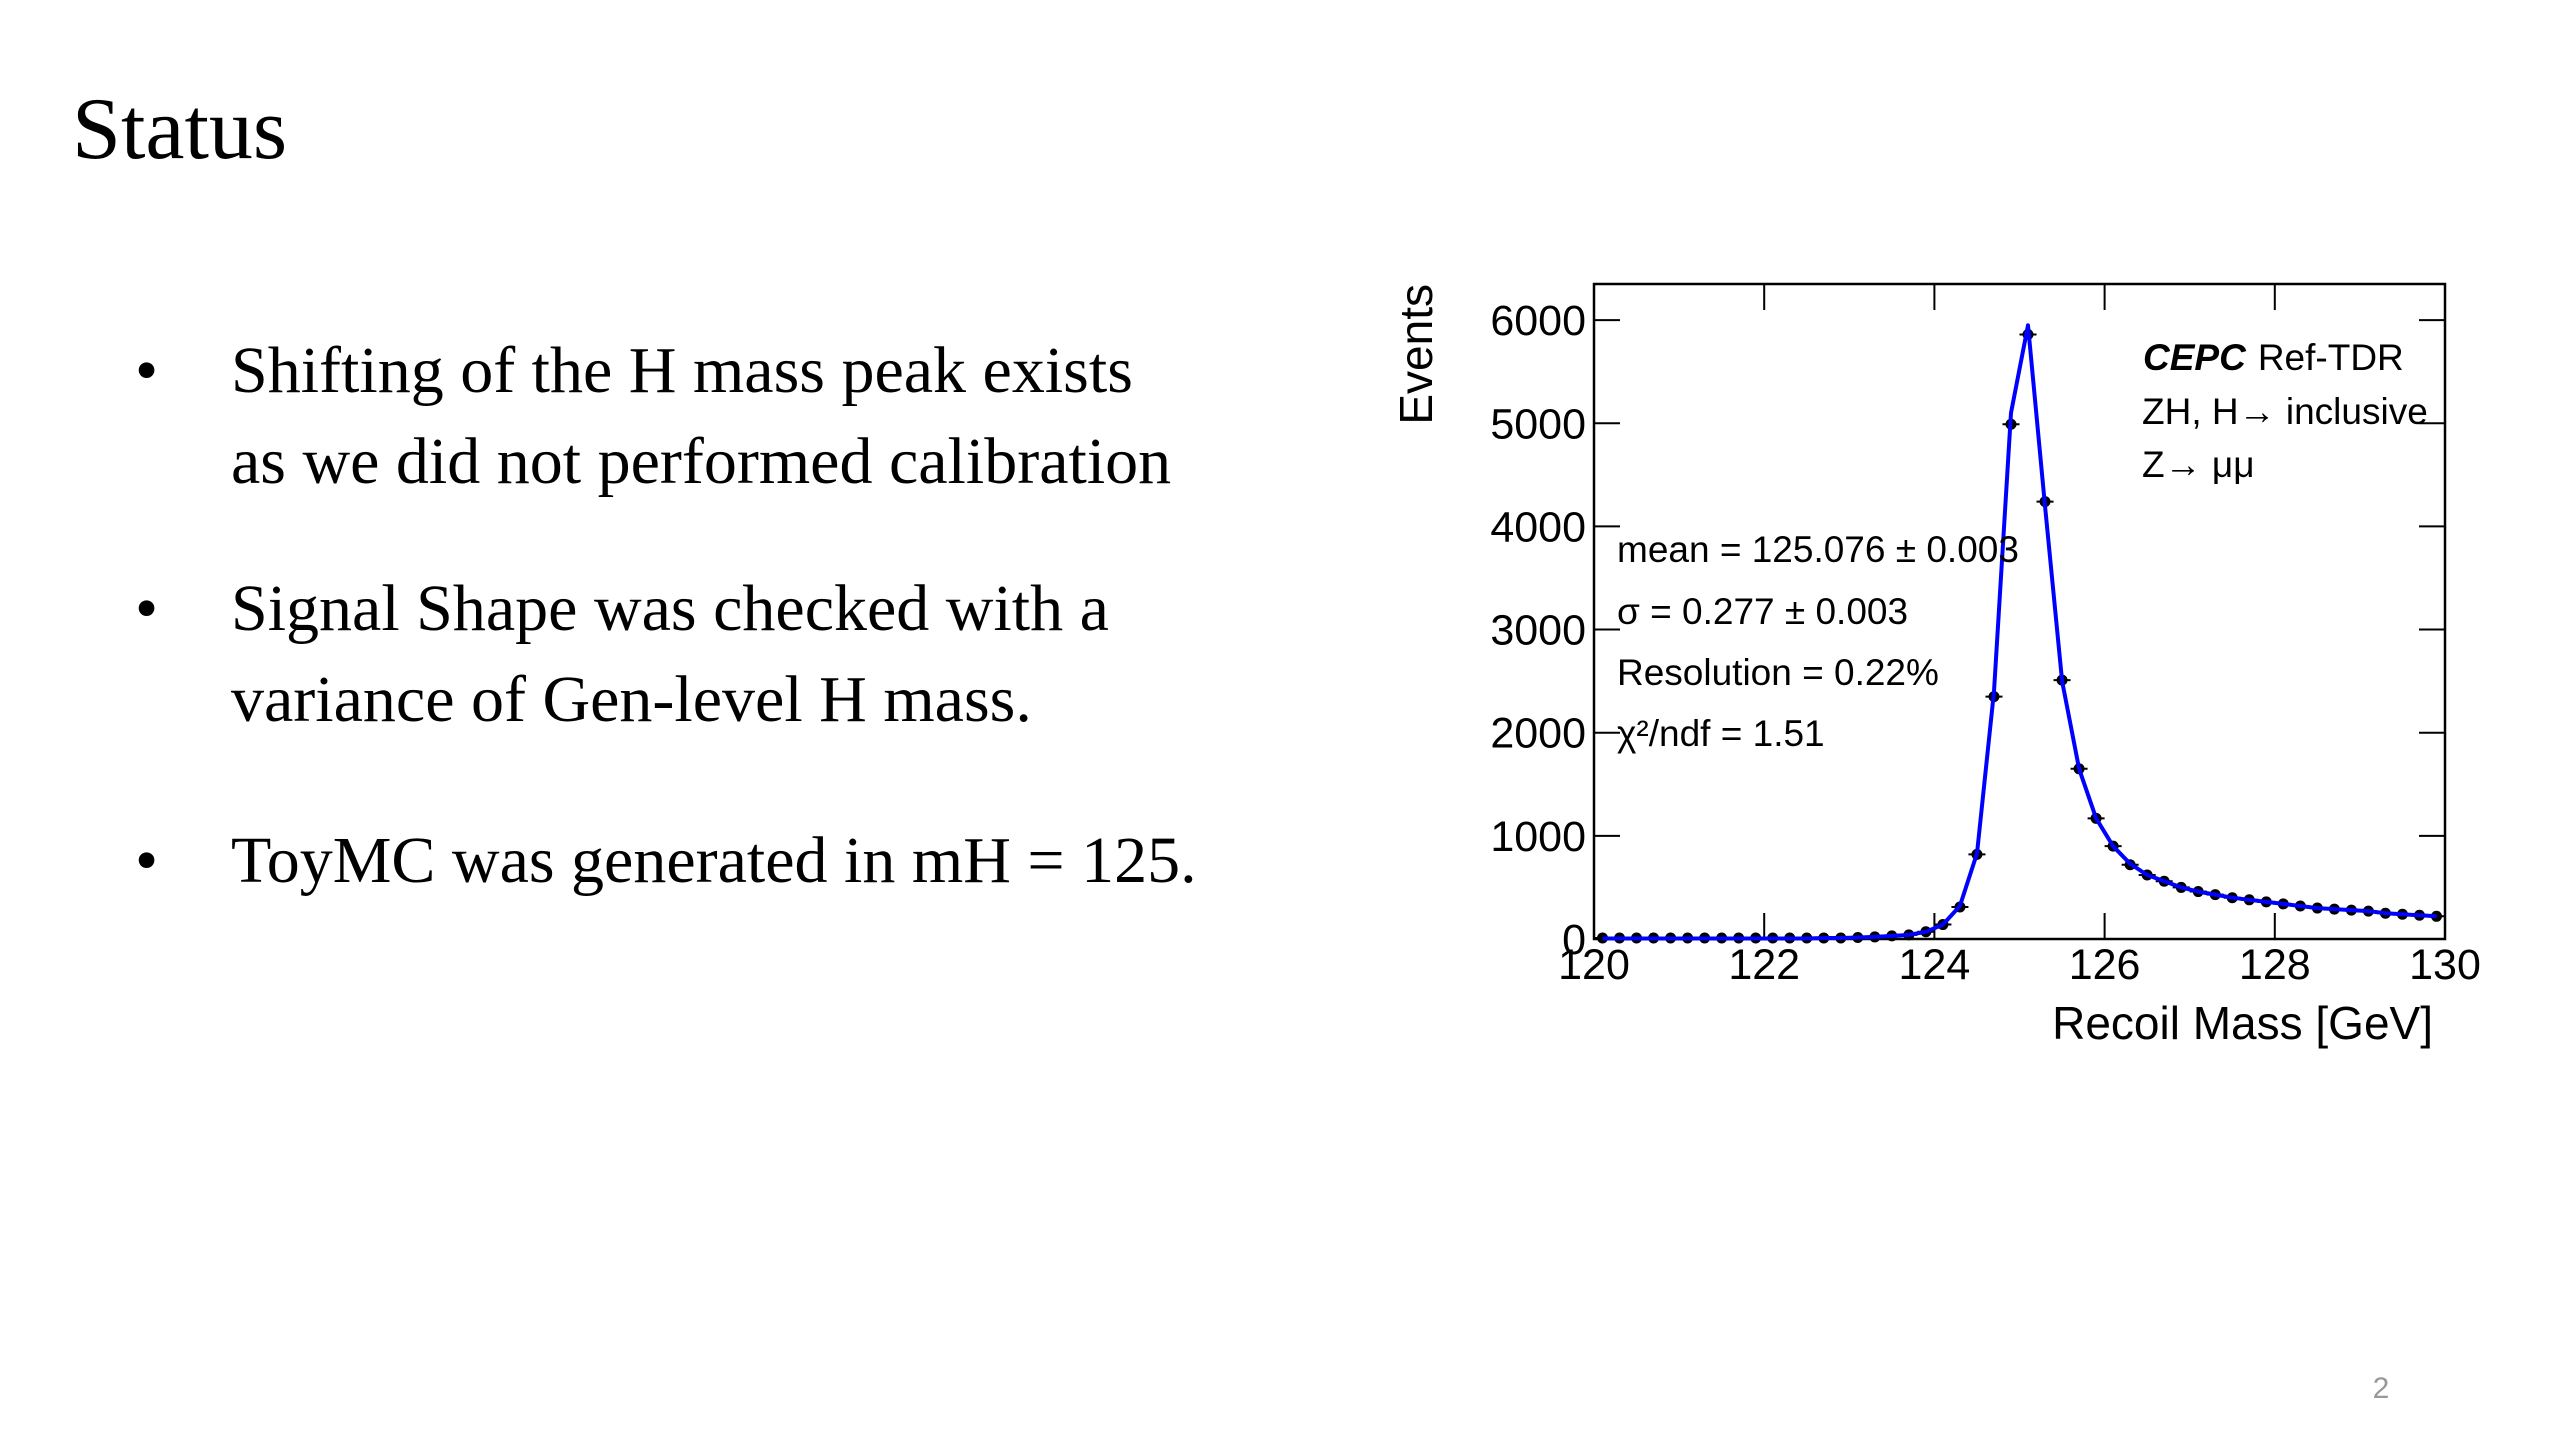 The width and height of the screenshot is (2560, 1440). Describe the element at coordinates (2285, 411) in the screenshot. I see `annotation: ZH, H→ inclusive` at that location.